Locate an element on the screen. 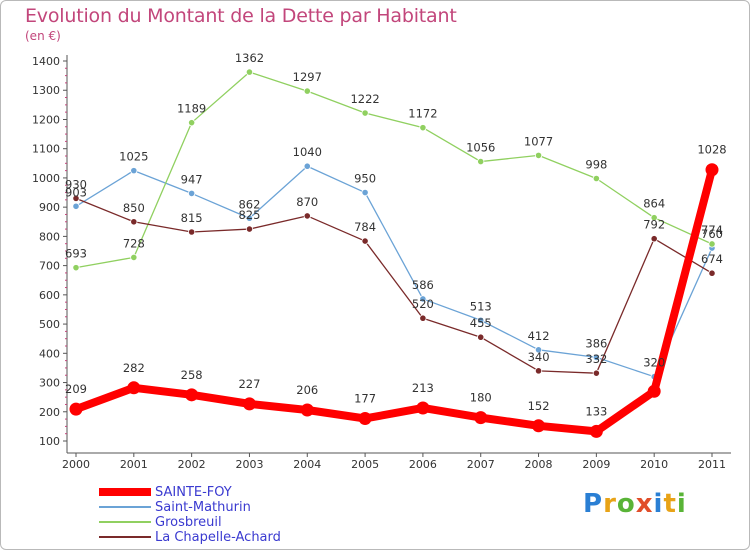 Image resolution: width=750 pixels, height=550 pixels. data-label: 947 is located at coordinates (192, 179).